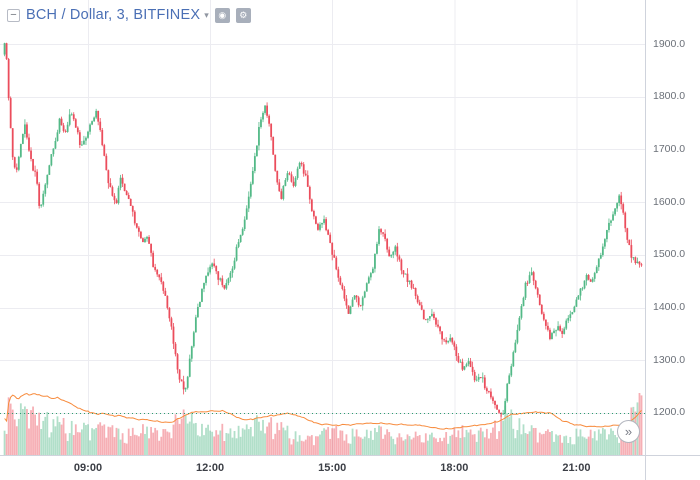 The width and height of the screenshot is (700, 480). What do you see at coordinates (210, 468) in the screenshot?
I see `time-axis-label: 12:00` at bounding box center [210, 468].